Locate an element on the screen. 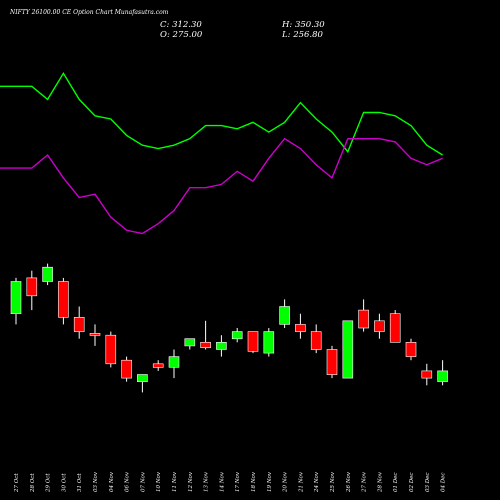  x-tick-label: 27 Oct is located at coordinates (17, 483).